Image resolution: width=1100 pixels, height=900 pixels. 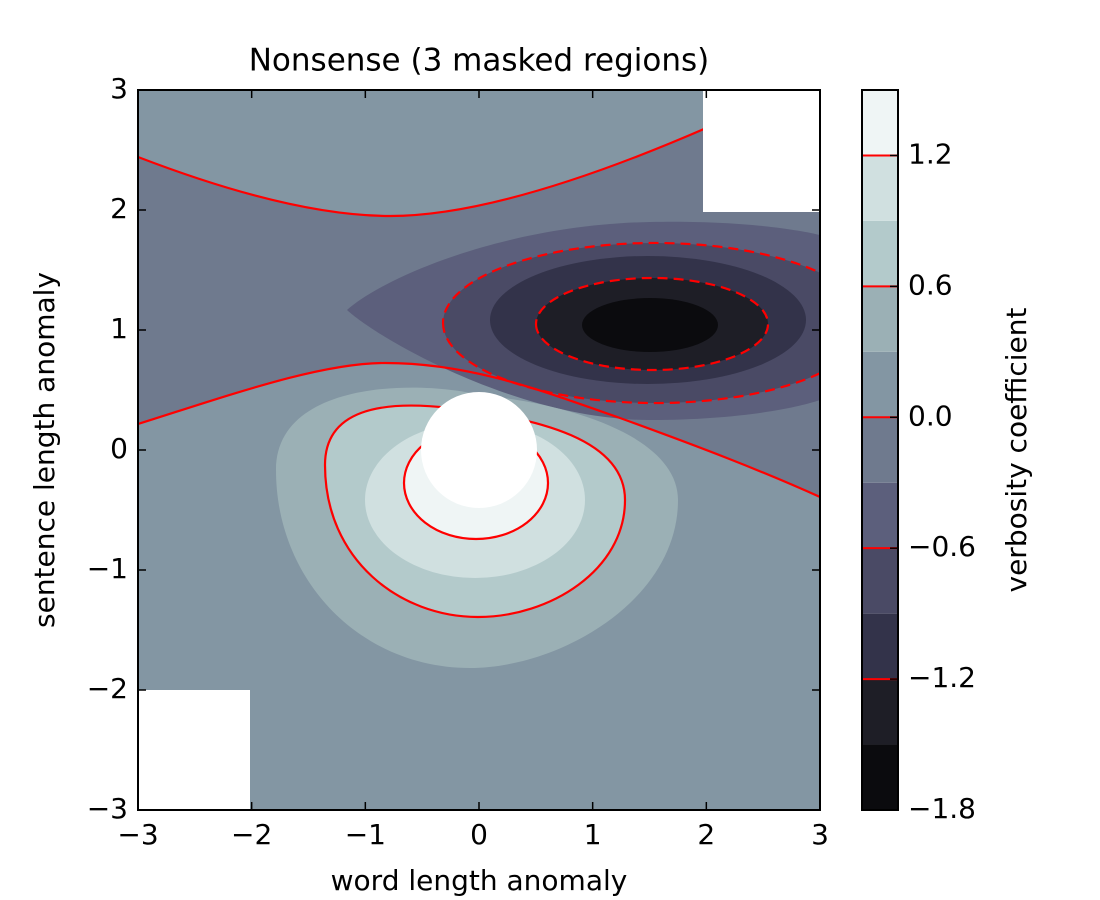 What do you see at coordinates (942, 546) in the screenshot?
I see `colorbar-tick-label: −0.6` at bounding box center [942, 546].